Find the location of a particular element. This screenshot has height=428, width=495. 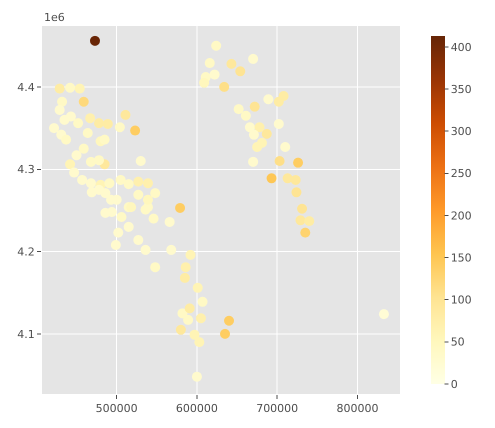

text: 1e6 is located at coordinates (54, 17).